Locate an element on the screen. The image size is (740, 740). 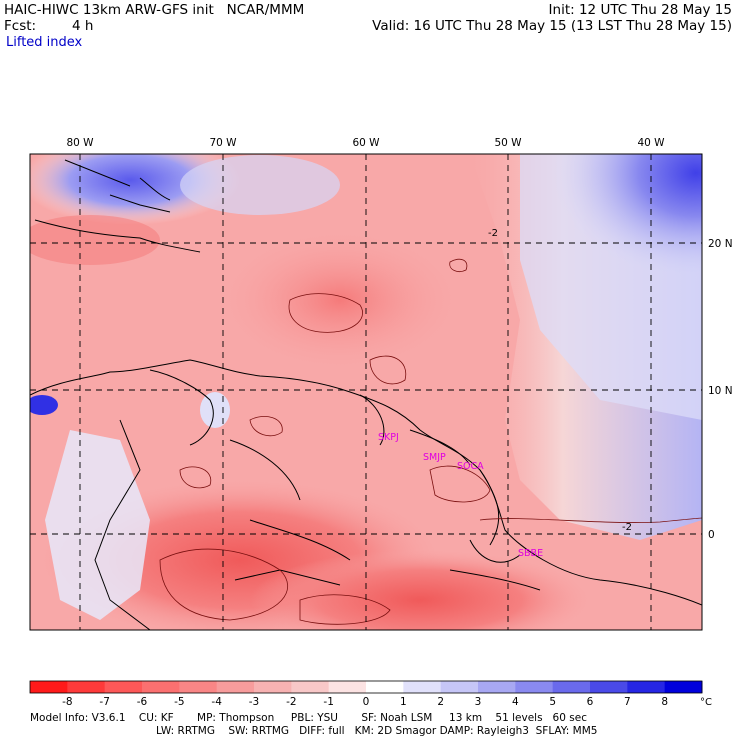
guianas-coast is located at coordinates (440, 478).